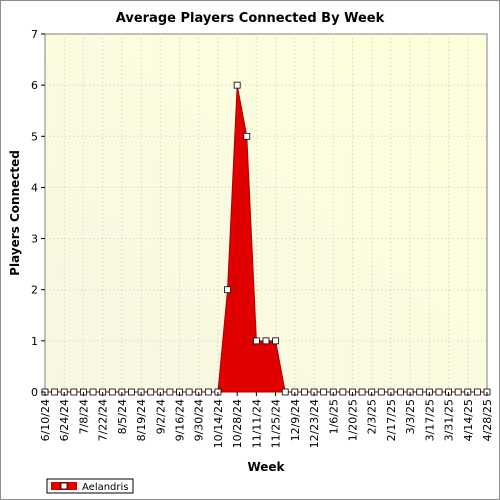 Image resolution: width=500 pixels, height=500 pixels. I want to click on x-tick-label: 11/11/24, so click(256, 423).